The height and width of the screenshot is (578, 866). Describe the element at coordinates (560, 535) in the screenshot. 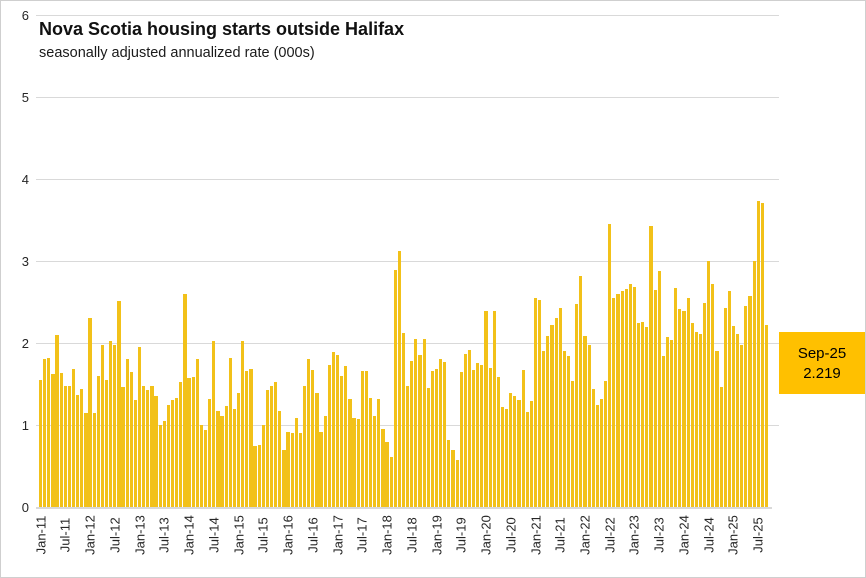

I see `x-axis-tick-label: Jul-21` at that location.